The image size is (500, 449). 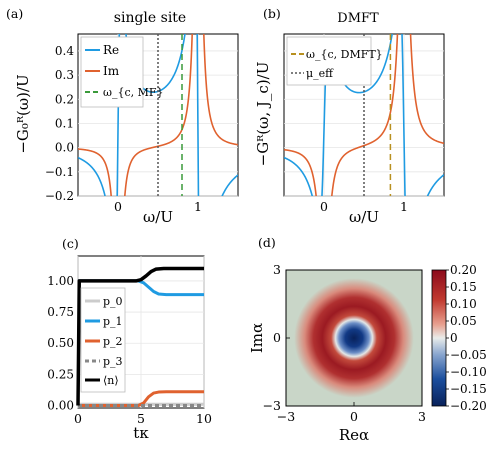 What do you see at coordinates (111, 71) in the screenshot?
I see `legend-im-label: Im` at bounding box center [111, 71].